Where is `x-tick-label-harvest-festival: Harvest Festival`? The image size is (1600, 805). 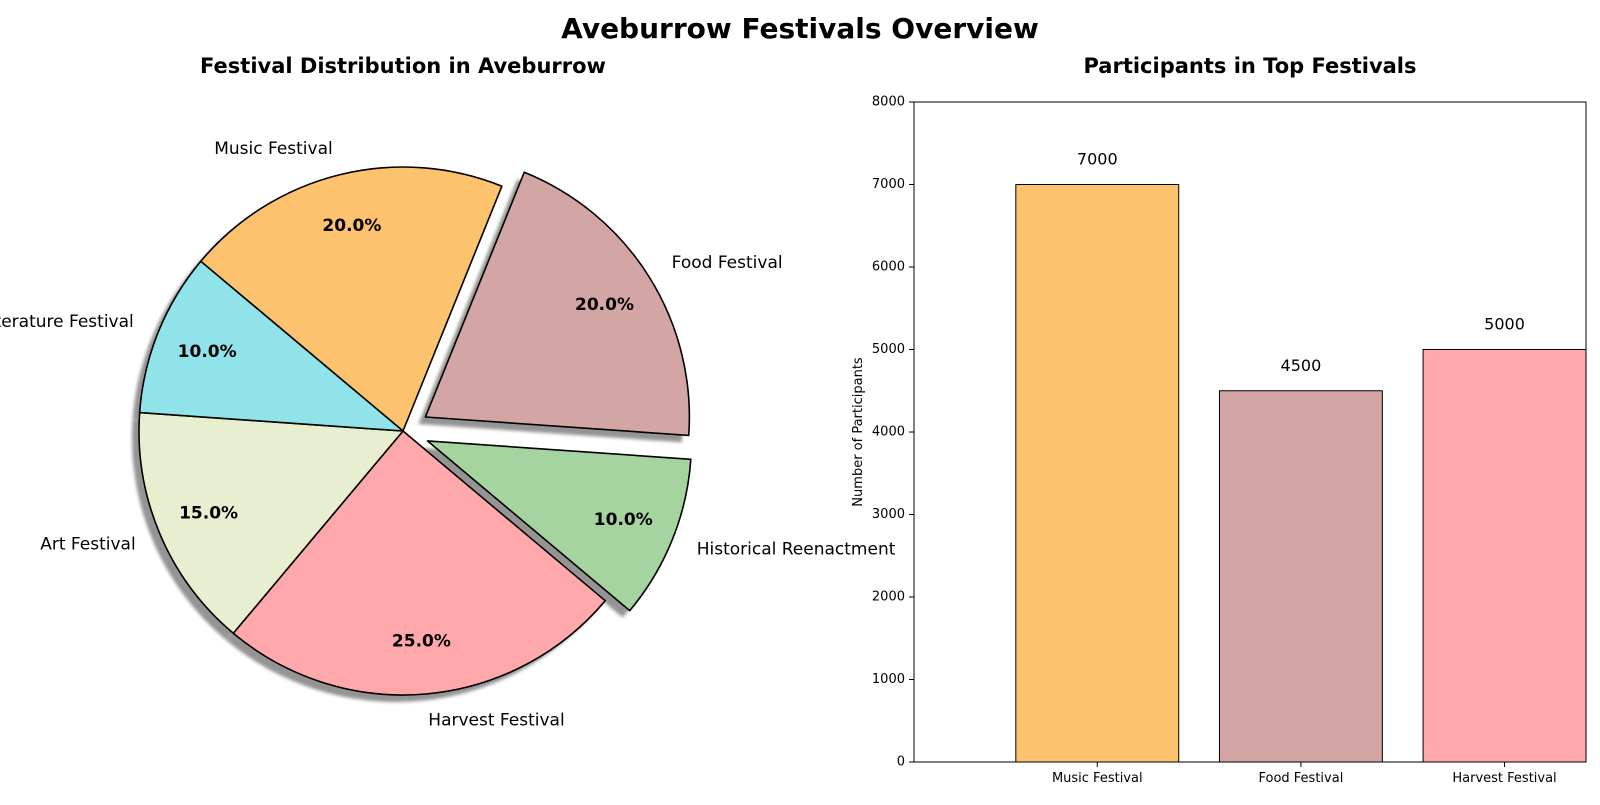
x-tick-label-harvest-festival: Harvest Festival is located at coordinates (1504, 778).